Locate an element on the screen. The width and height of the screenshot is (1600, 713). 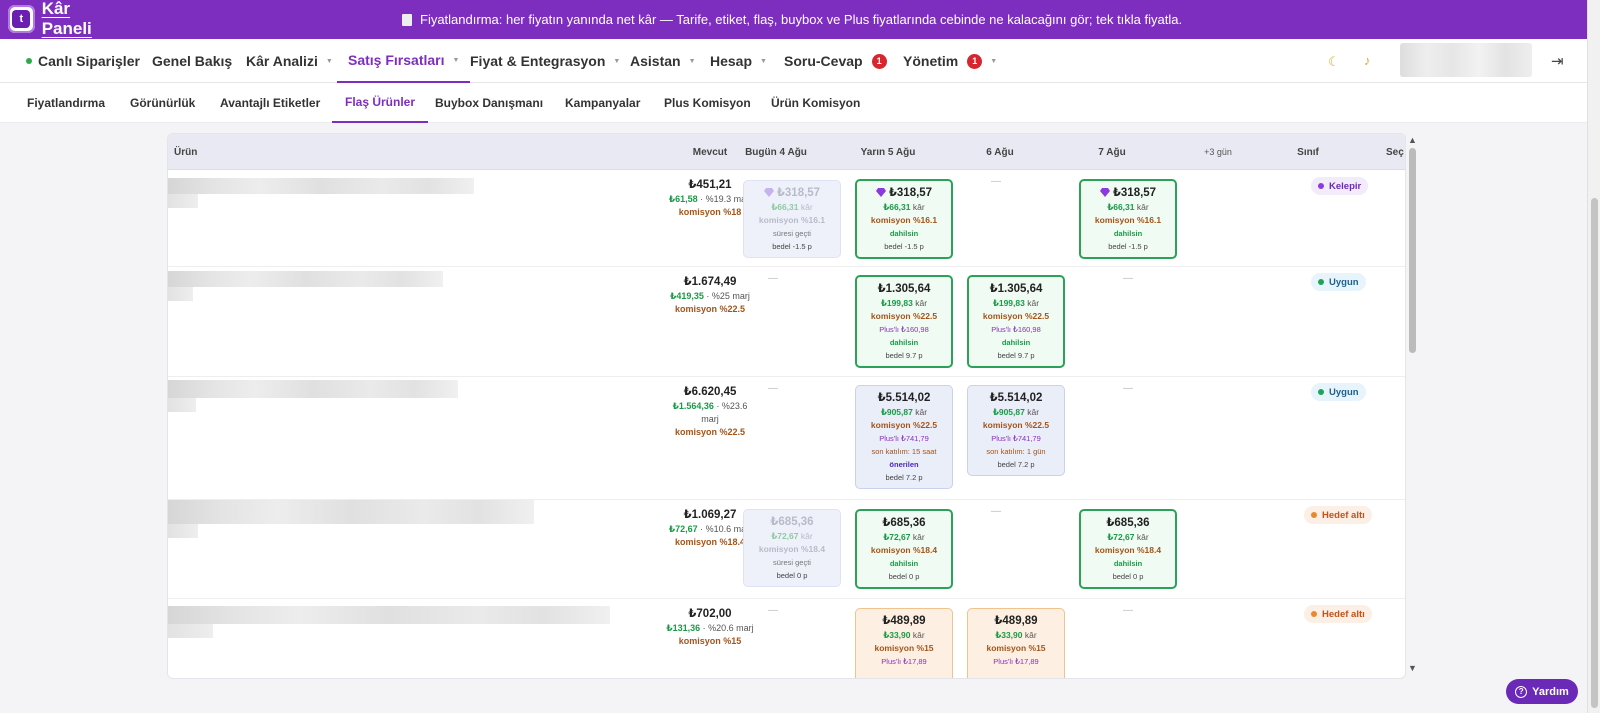
header-7-agu: 7 Ağu is located at coordinates (1112, 152).